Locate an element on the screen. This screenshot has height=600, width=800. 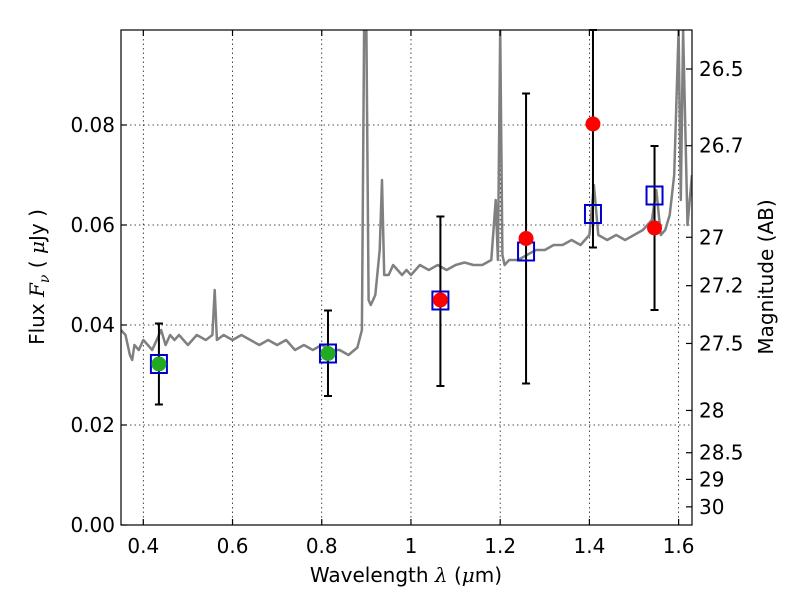
y-tick-label-3: 0.06 is located at coordinates (92, 225).